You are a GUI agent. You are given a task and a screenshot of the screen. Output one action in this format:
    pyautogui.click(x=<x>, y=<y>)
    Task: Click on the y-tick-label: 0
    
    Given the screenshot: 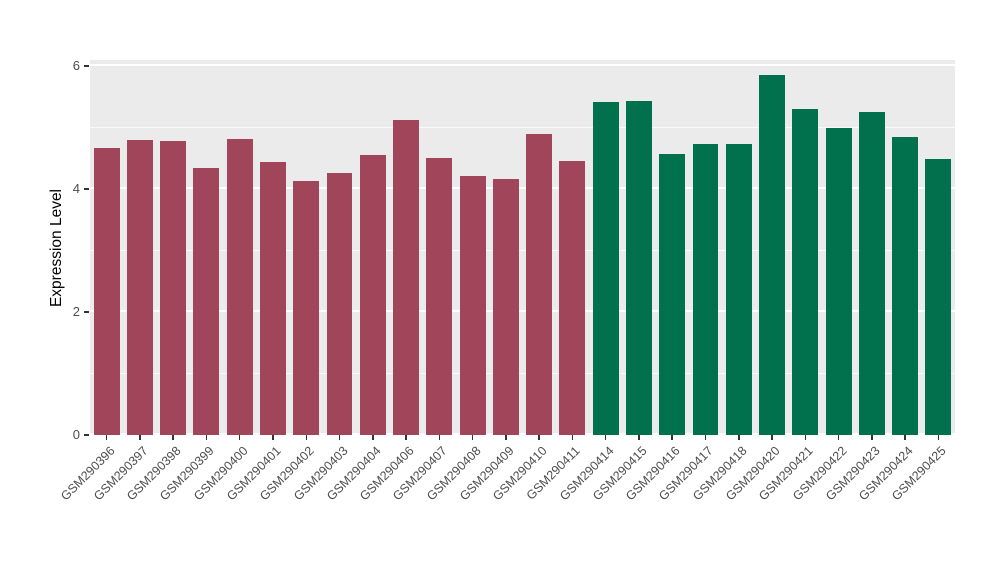 What is the action you would take?
    pyautogui.click(x=76, y=434)
    